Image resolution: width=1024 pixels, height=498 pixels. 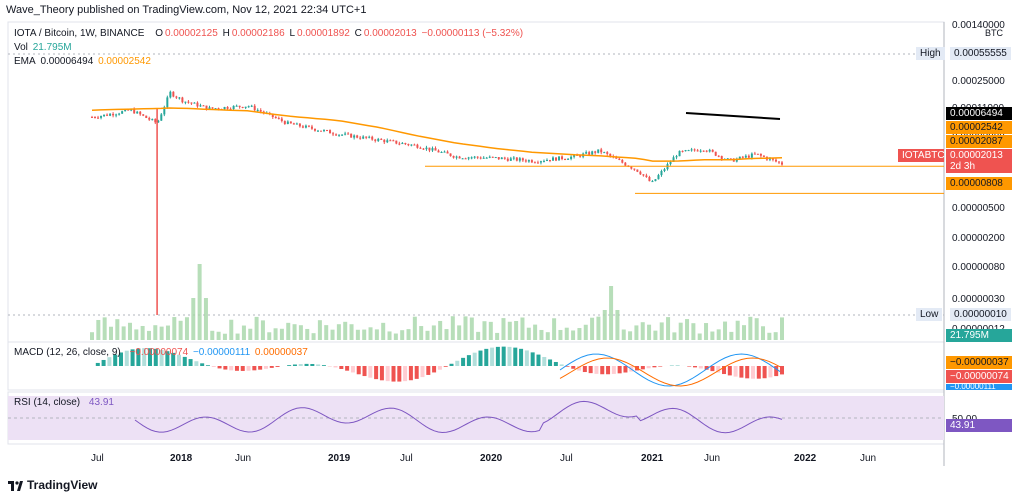 I want to click on brand-name: TradingView, so click(x=62, y=485).